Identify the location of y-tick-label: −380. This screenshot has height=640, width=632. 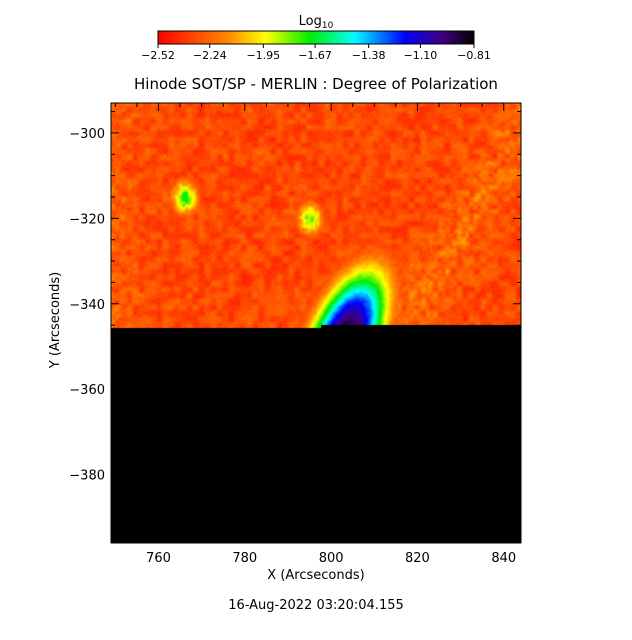
(87, 476).